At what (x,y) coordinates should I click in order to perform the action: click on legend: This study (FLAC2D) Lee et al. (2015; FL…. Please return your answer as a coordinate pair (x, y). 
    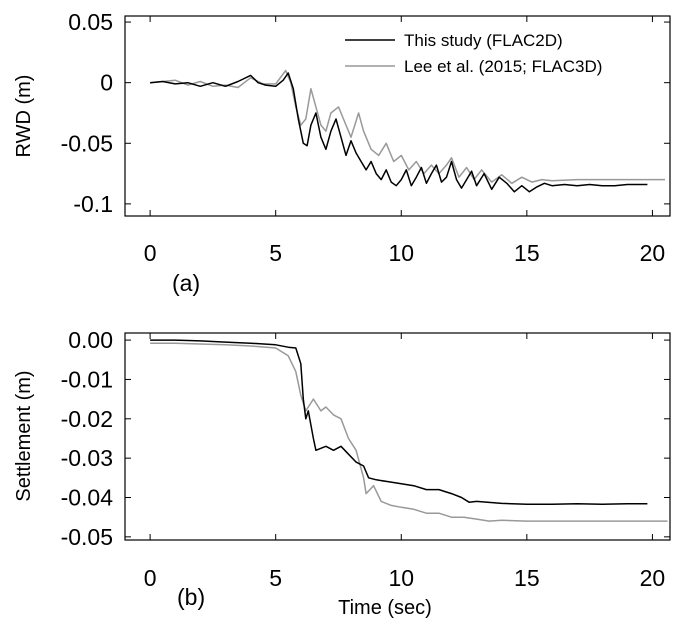
    Looking at the image, I should click on (473, 53).